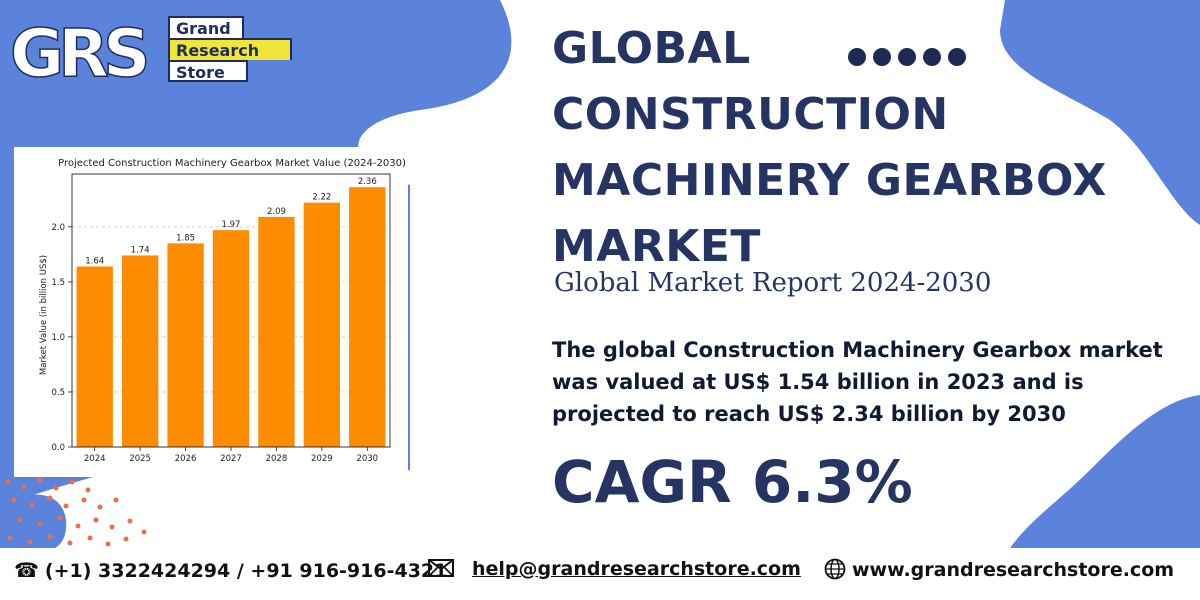 The width and height of the screenshot is (1200, 600). Describe the element at coordinates (140, 351) in the screenshot. I see `bar-2025` at that location.